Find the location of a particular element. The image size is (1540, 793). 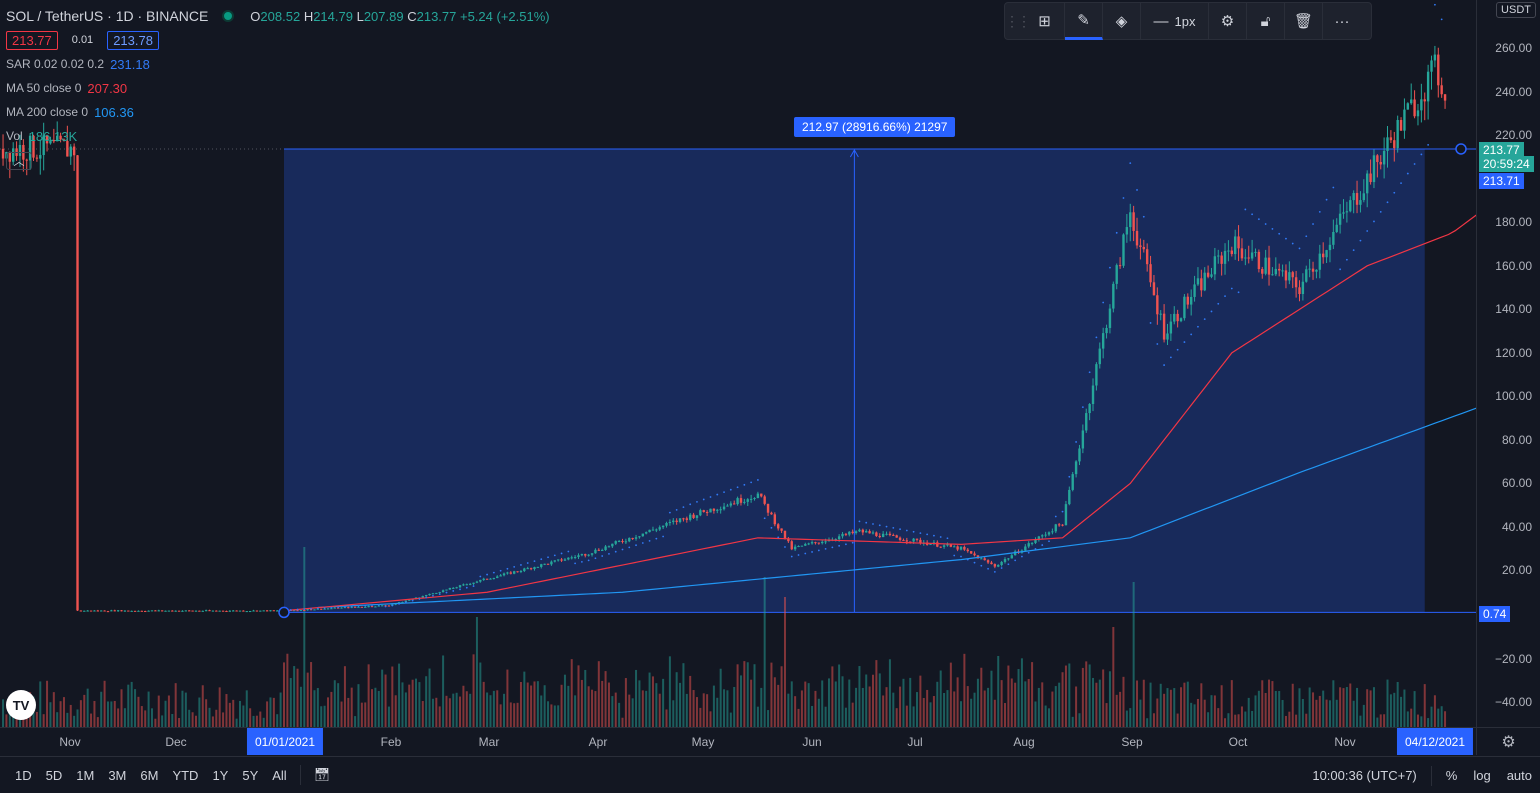

auto-scale-toggle: auto is located at coordinates (1519, 775).